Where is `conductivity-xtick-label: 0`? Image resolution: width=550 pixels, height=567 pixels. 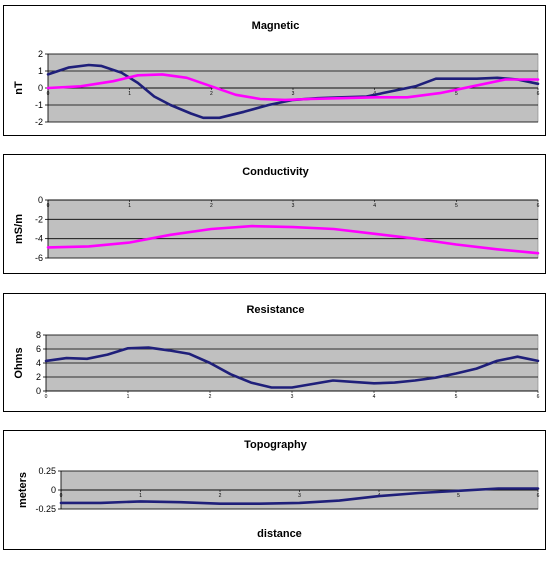 conductivity-xtick-label: 0 is located at coordinates (48, 206).